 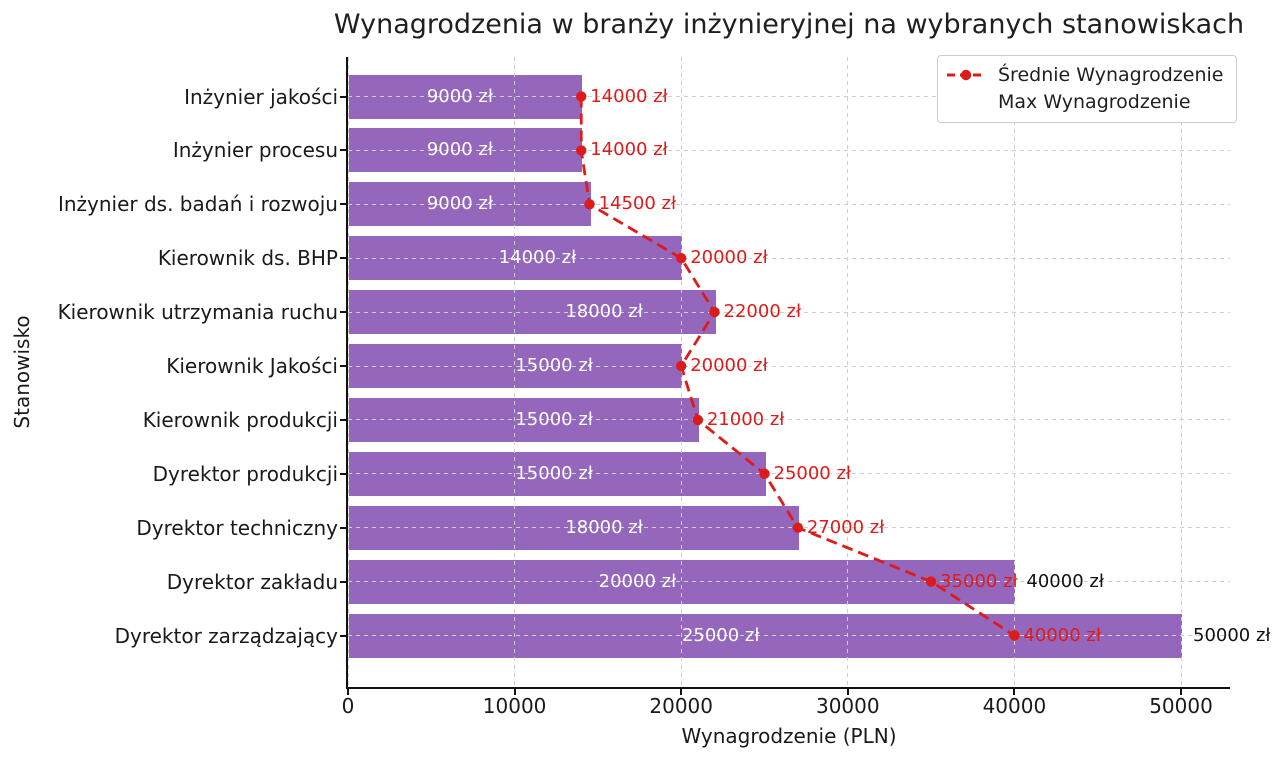 I want to click on average-value-label: 22000 zł, so click(x=762, y=312).